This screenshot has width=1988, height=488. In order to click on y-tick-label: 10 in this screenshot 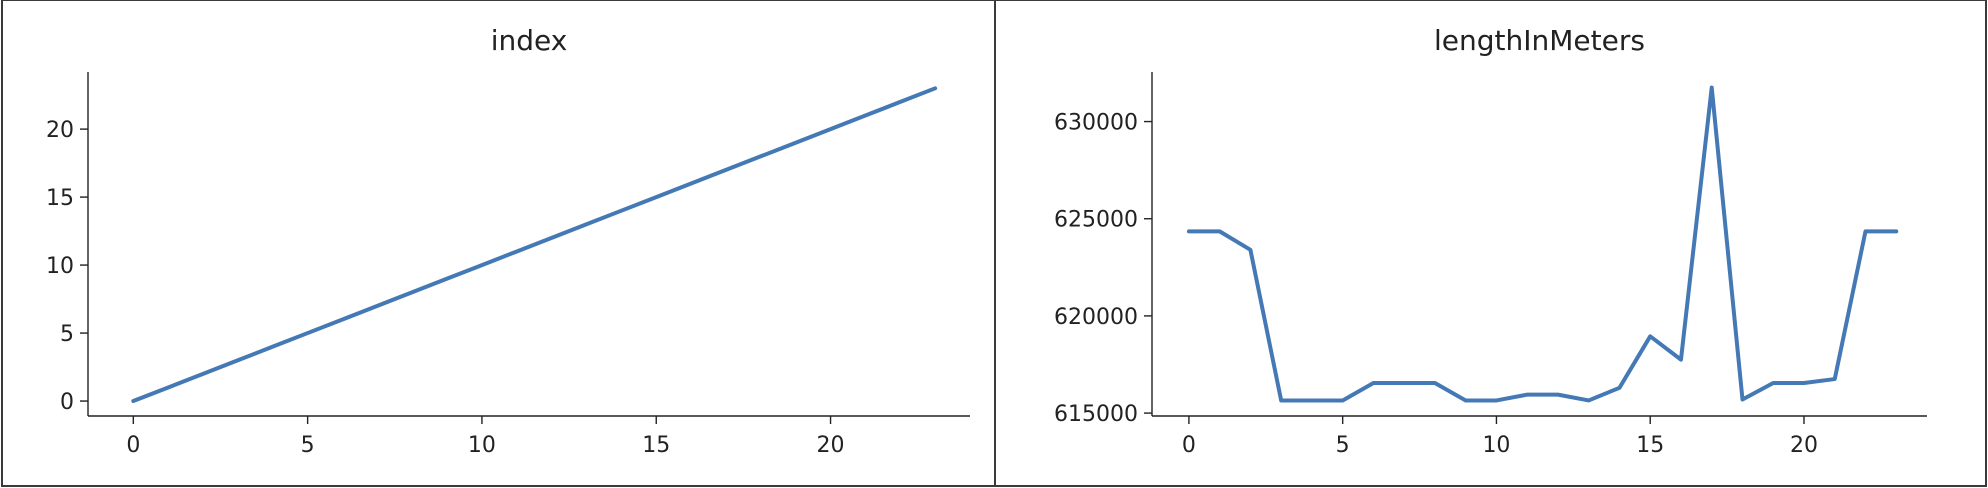, I will do `click(60, 266)`.